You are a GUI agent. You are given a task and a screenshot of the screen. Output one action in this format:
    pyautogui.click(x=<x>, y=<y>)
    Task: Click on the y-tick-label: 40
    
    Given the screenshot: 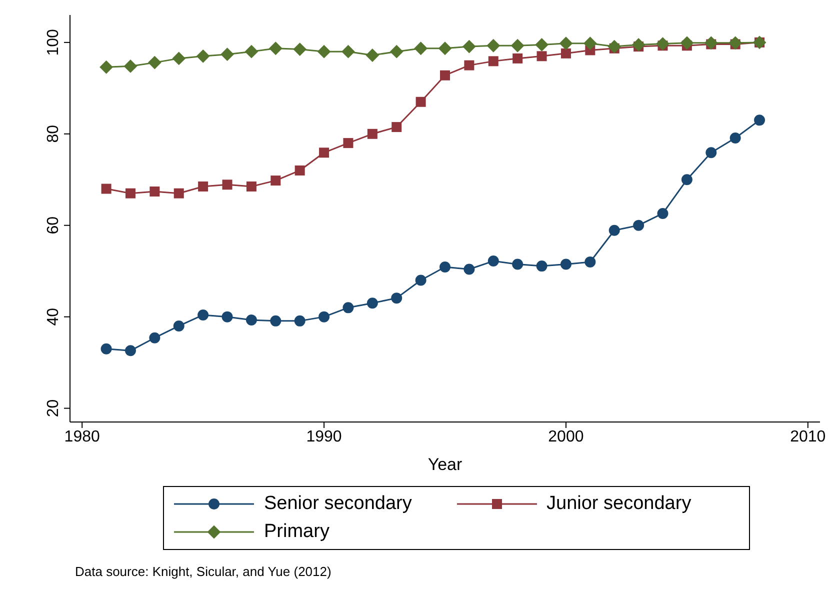 What is the action you would take?
    pyautogui.click(x=53, y=317)
    